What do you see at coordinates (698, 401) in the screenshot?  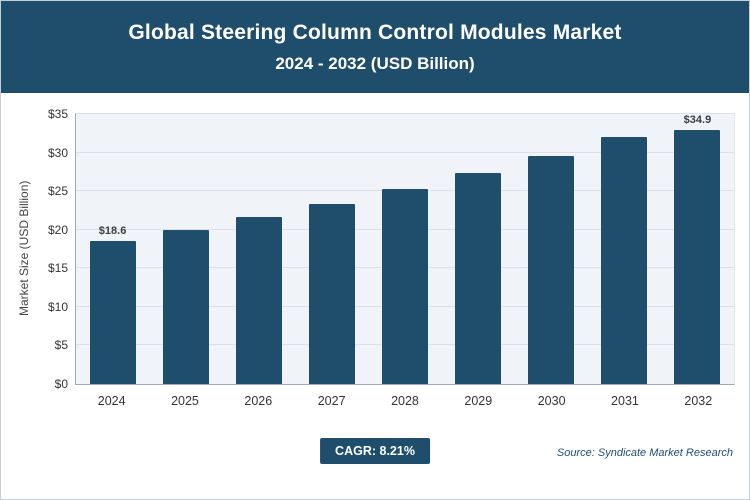 I see `x-axis-label: 2032` at bounding box center [698, 401].